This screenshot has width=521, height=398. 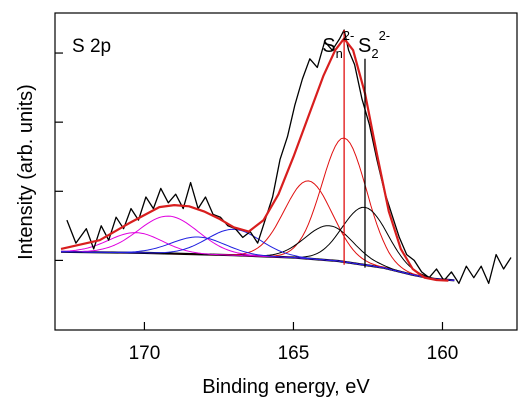 What do you see at coordinates (443, 353) in the screenshot?
I see `x-tick-label-2: 160` at bounding box center [443, 353].